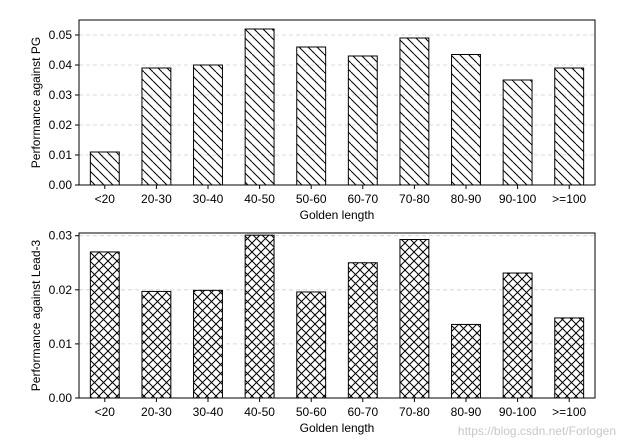 This screenshot has width=632, height=446. I want to click on y-axis-label: Performance against Lead-3, so click(36, 315).